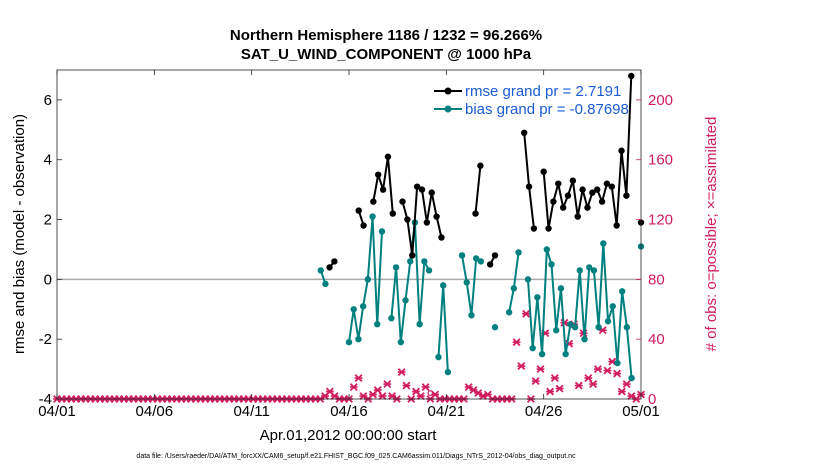  Describe the element at coordinates (656, 279) in the screenshot. I see `y-tick-right-label: 80` at that location.